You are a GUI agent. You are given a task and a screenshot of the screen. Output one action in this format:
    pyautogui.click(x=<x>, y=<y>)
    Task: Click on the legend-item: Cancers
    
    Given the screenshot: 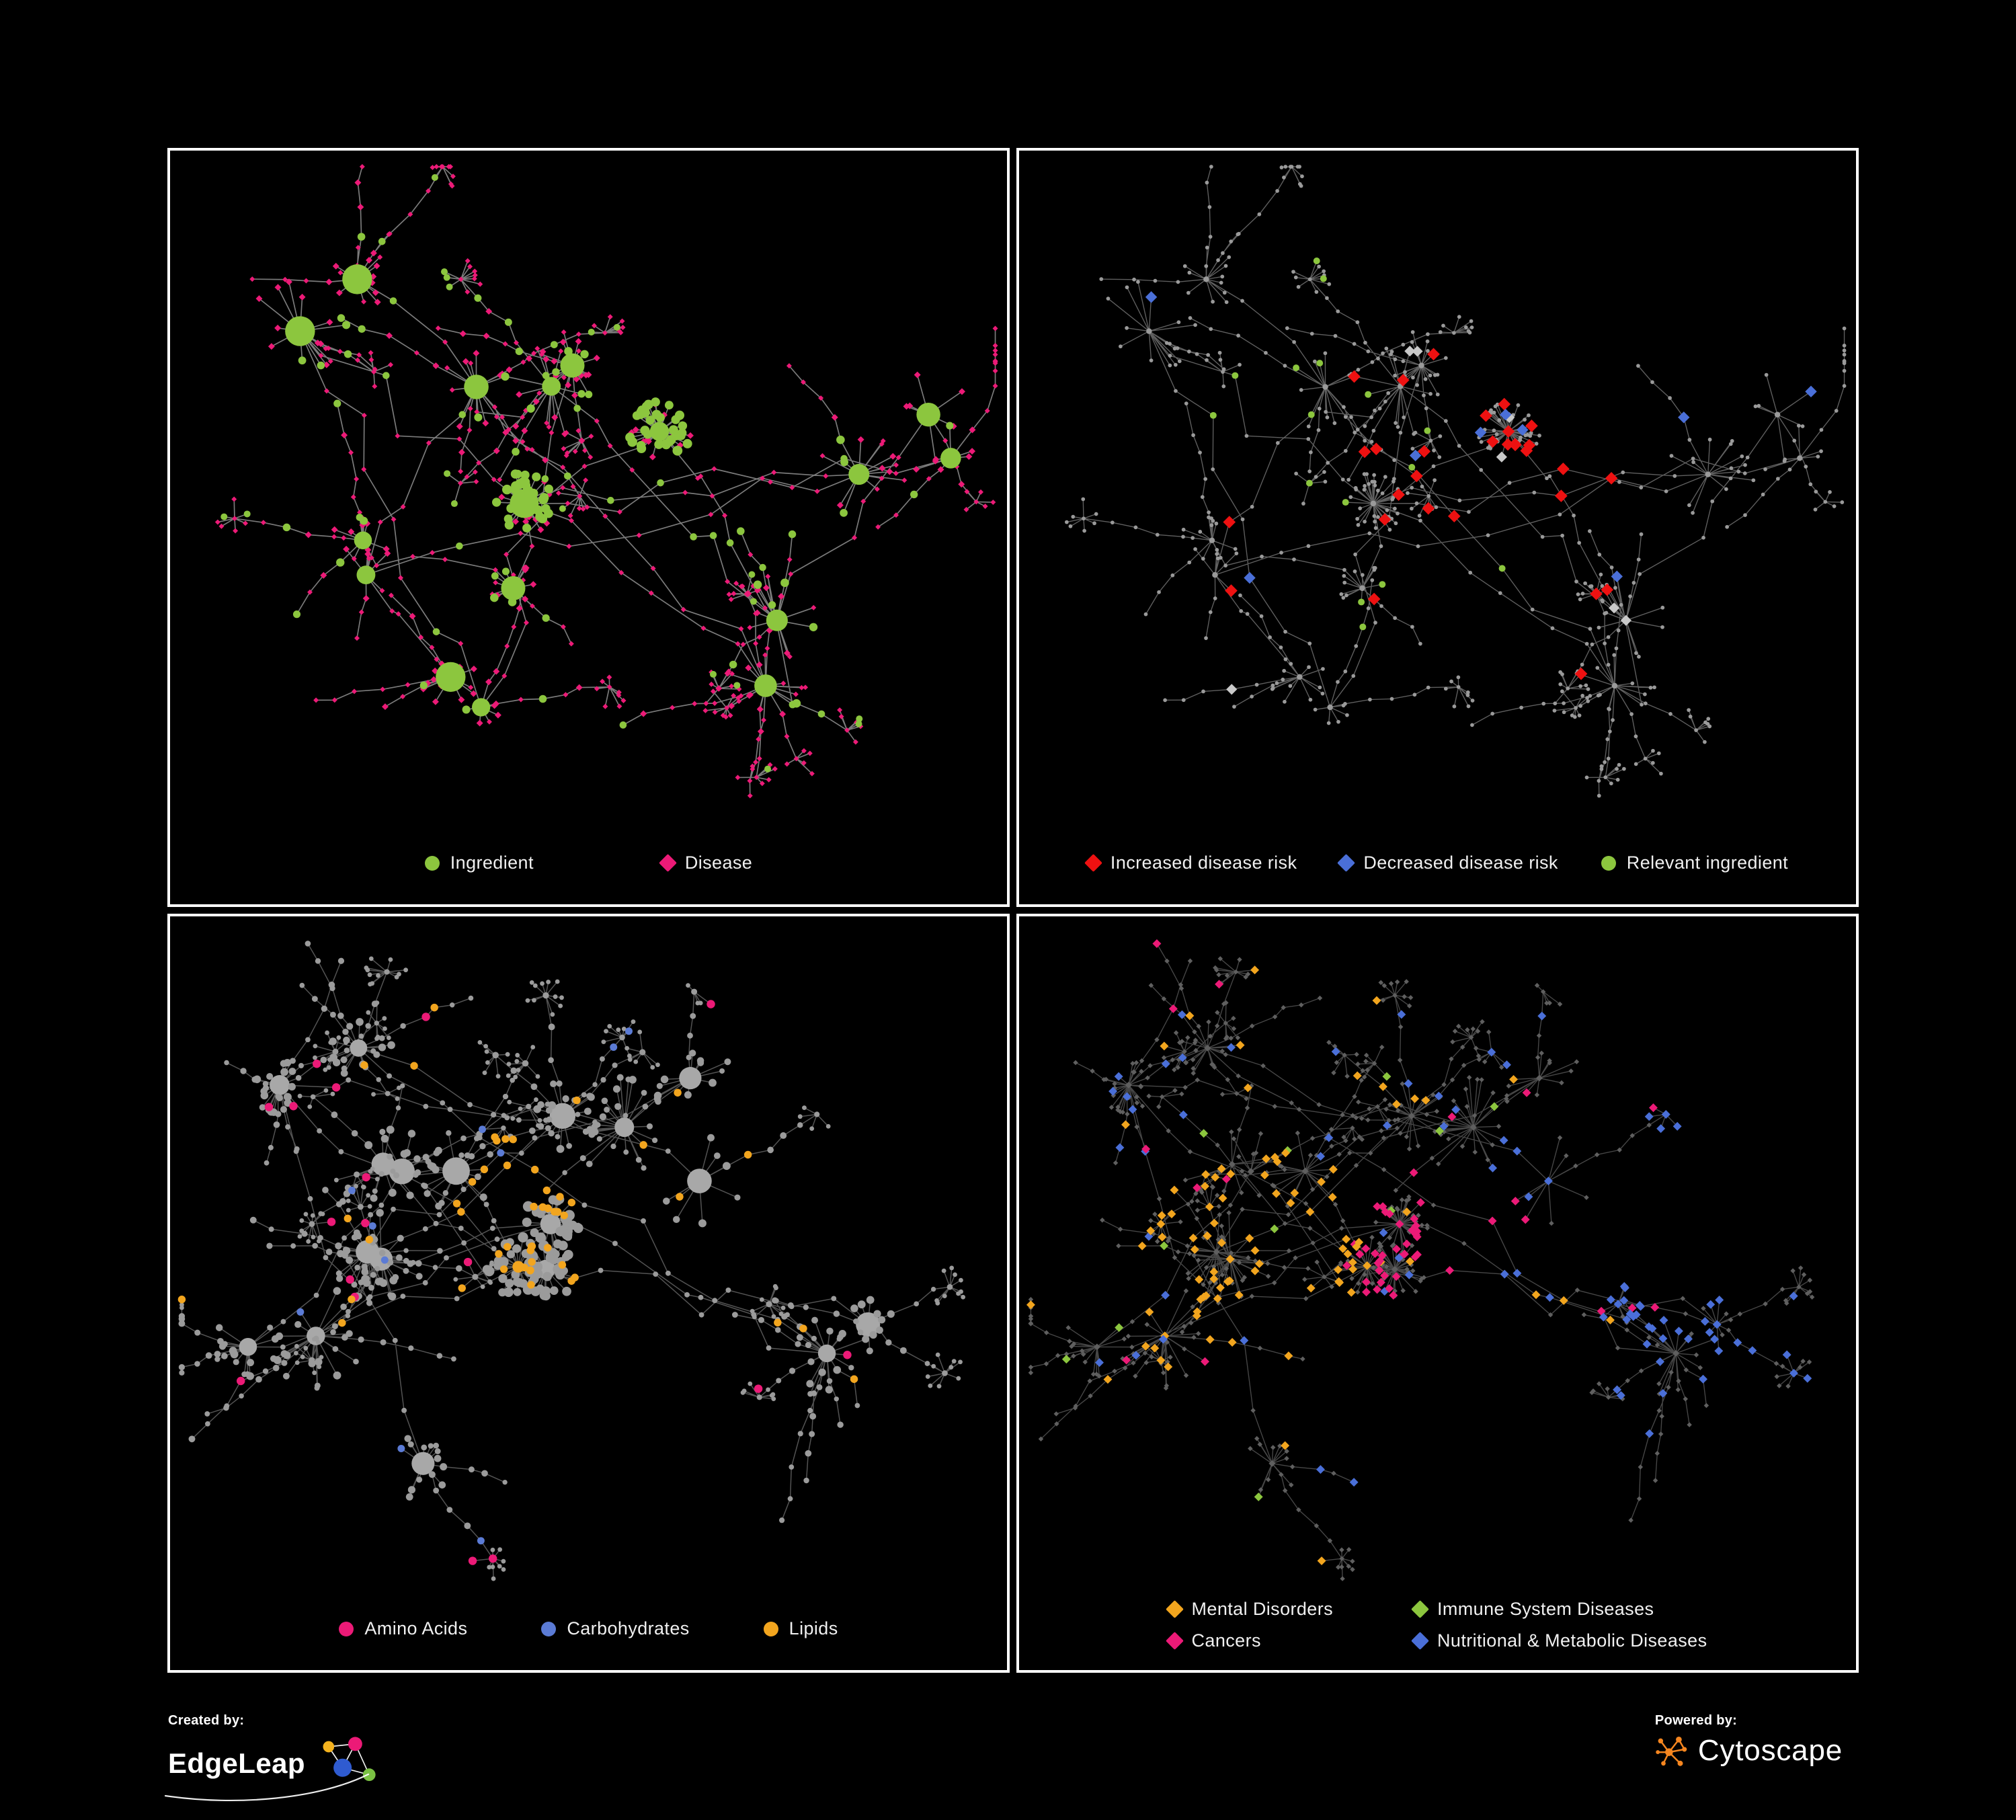 What is the action you would take?
    pyautogui.click(x=1249, y=1640)
    